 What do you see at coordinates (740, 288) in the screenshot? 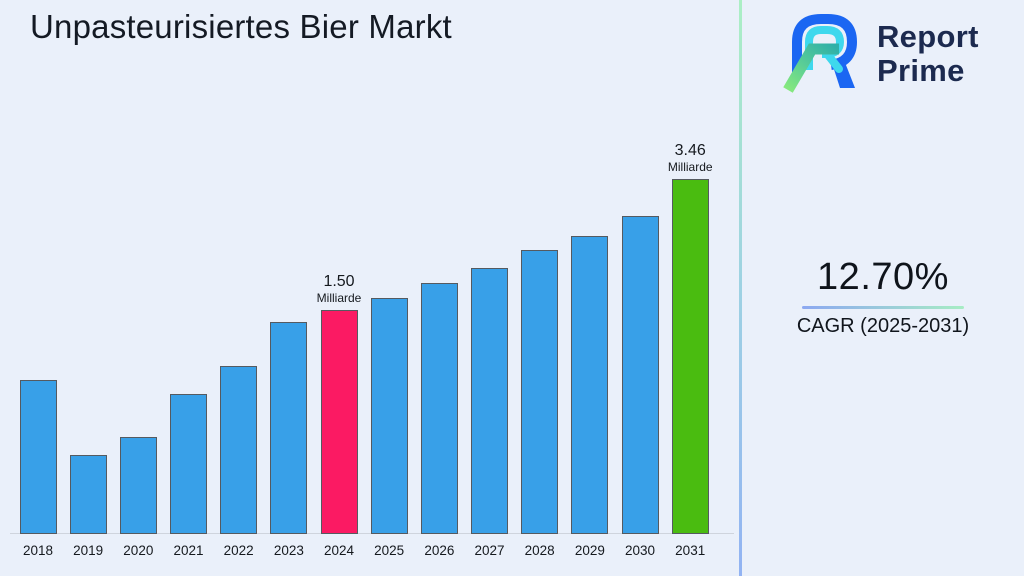
I see `section-divider` at bounding box center [740, 288].